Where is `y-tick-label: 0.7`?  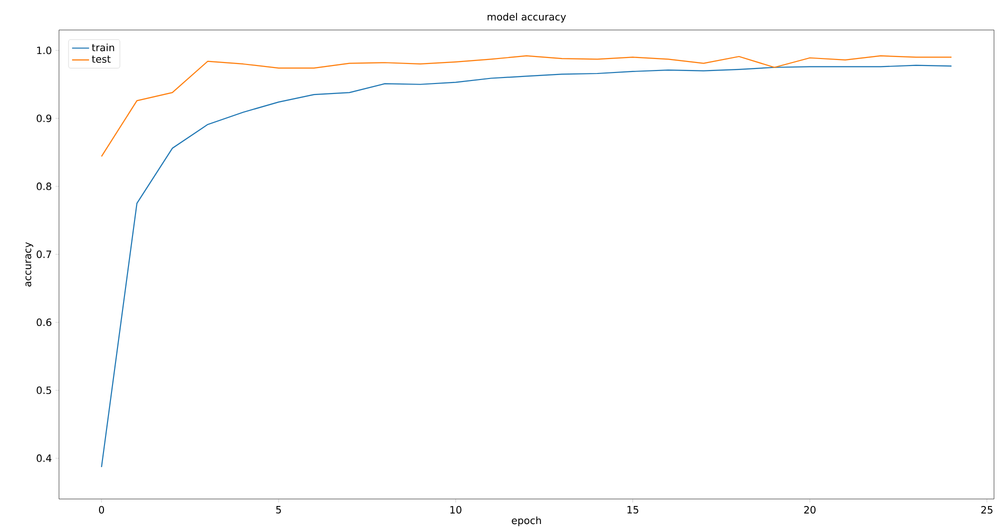
y-tick-label: 0.7 is located at coordinates (44, 254).